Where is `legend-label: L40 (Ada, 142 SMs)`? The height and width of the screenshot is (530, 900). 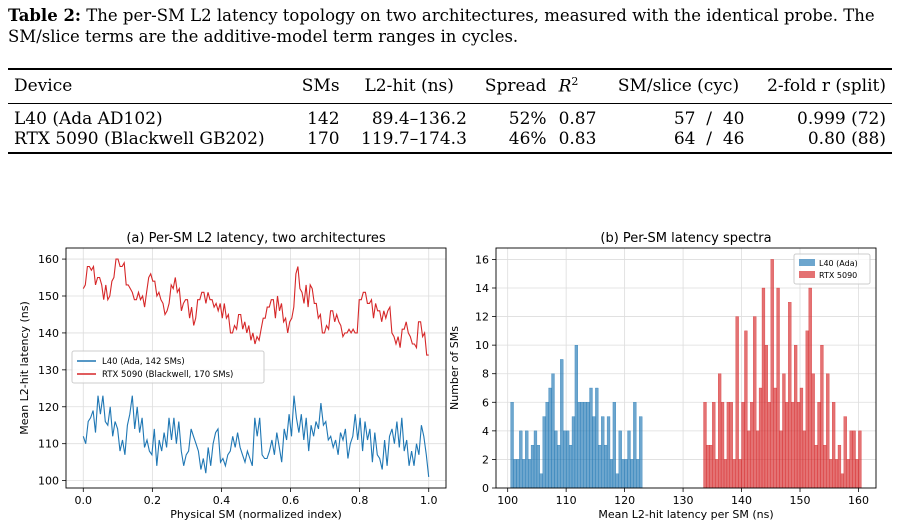
legend-label: L40 (Ada, 142 SMs) is located at coordinates (143, 362).